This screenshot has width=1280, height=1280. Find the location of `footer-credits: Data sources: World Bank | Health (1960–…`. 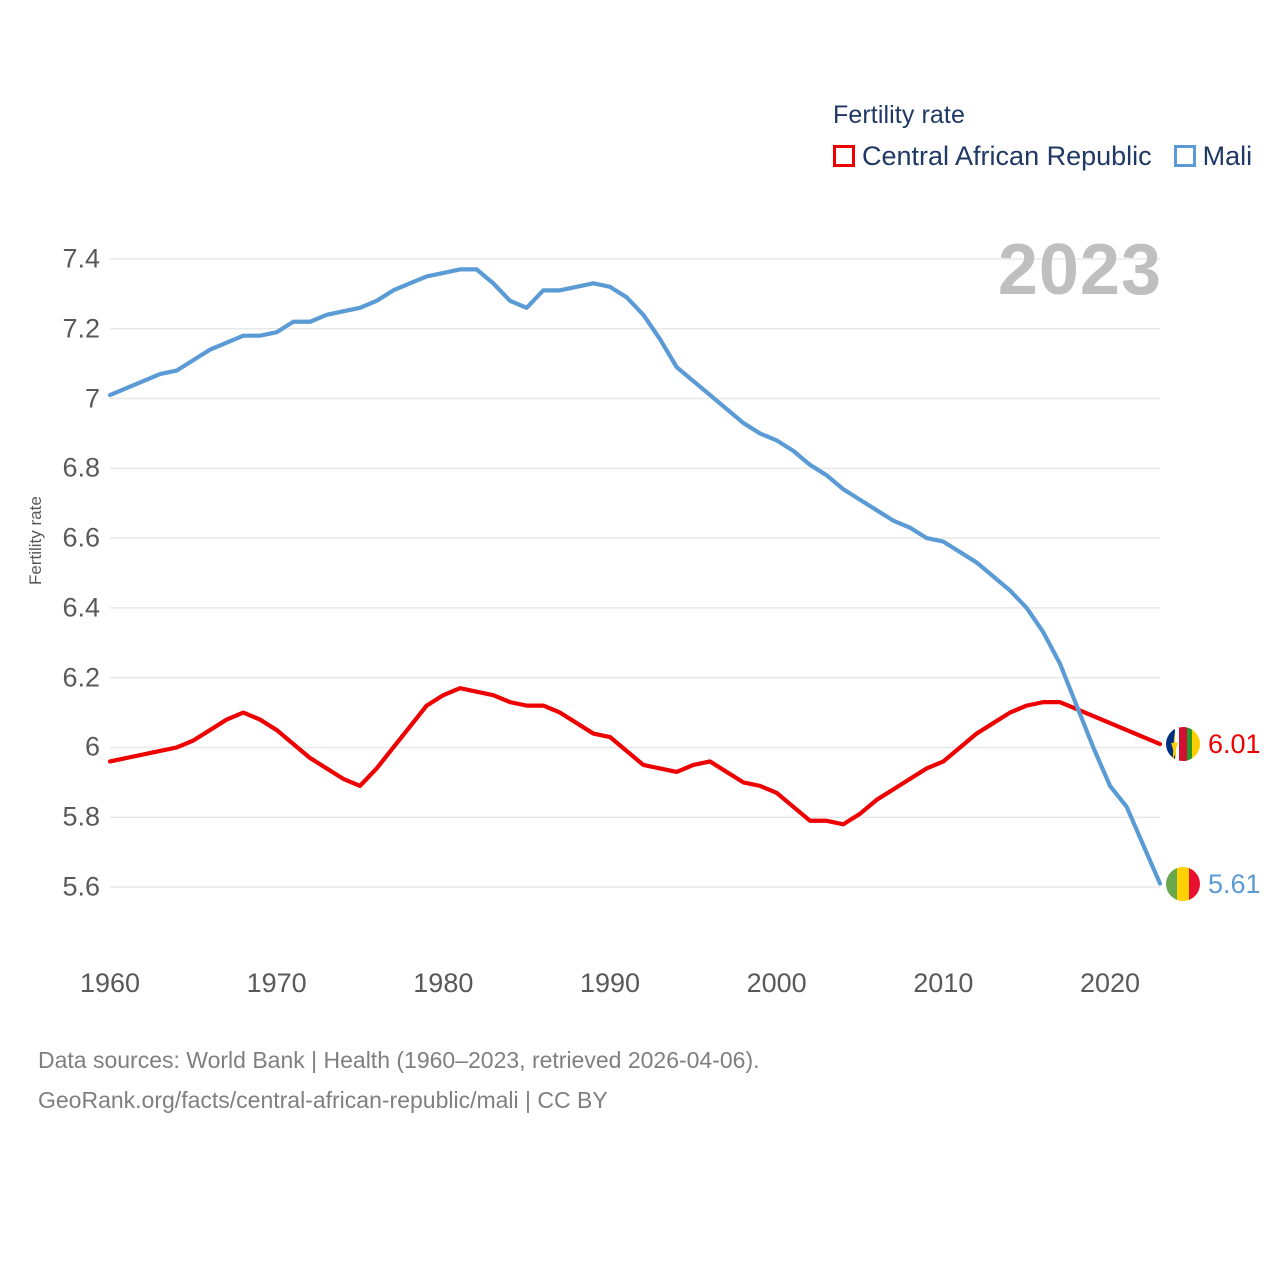

footer-credits: Data sources: World Bank | Health (1960–… is located at coordinates (399, 1080).